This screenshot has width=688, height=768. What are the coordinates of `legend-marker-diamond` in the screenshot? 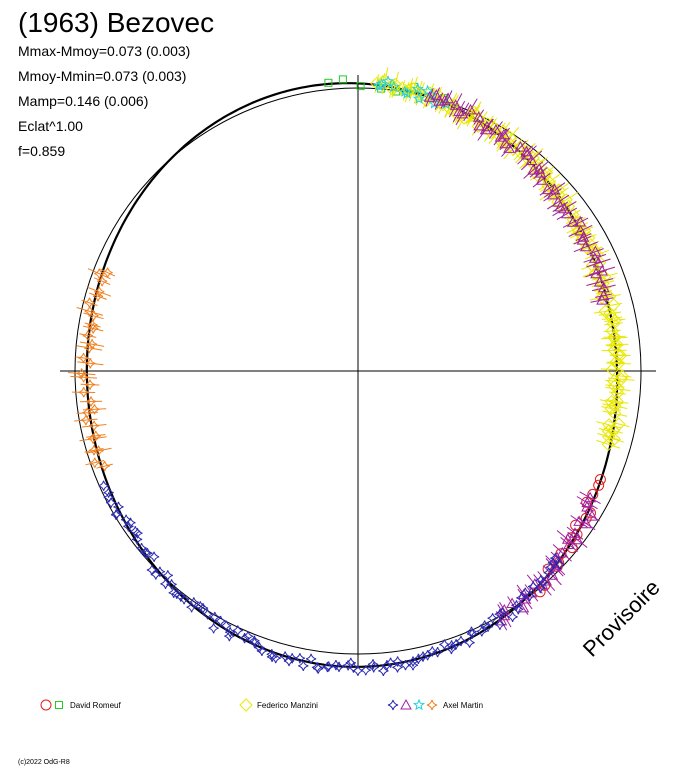 It's located at (246, 705).